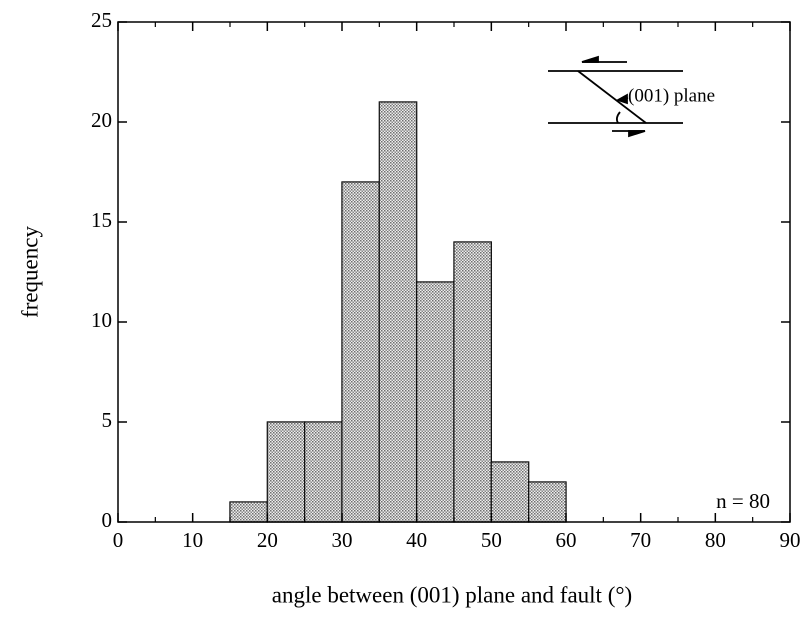  Describe the element at coordinates (671, 95) in the screenshot. I see `inset-label: (001) plane` at that location.